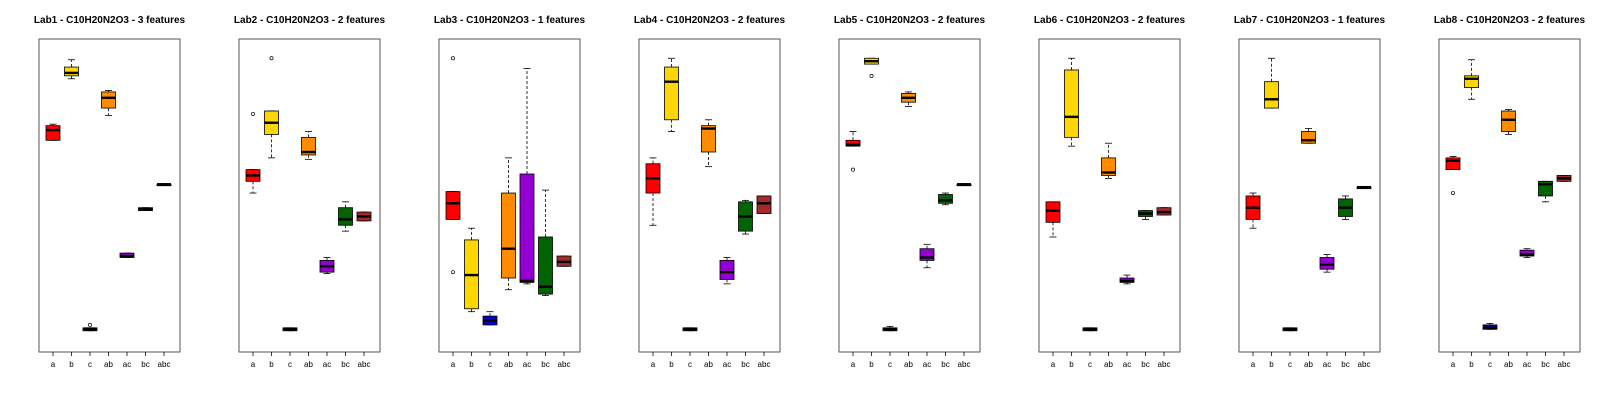  What do you see at coordinates (1110, 20) in the screenshot?
I see `panel-title: Lab6 - C10H20N2O3 - 2 features` at bounding box center [1110, 20].